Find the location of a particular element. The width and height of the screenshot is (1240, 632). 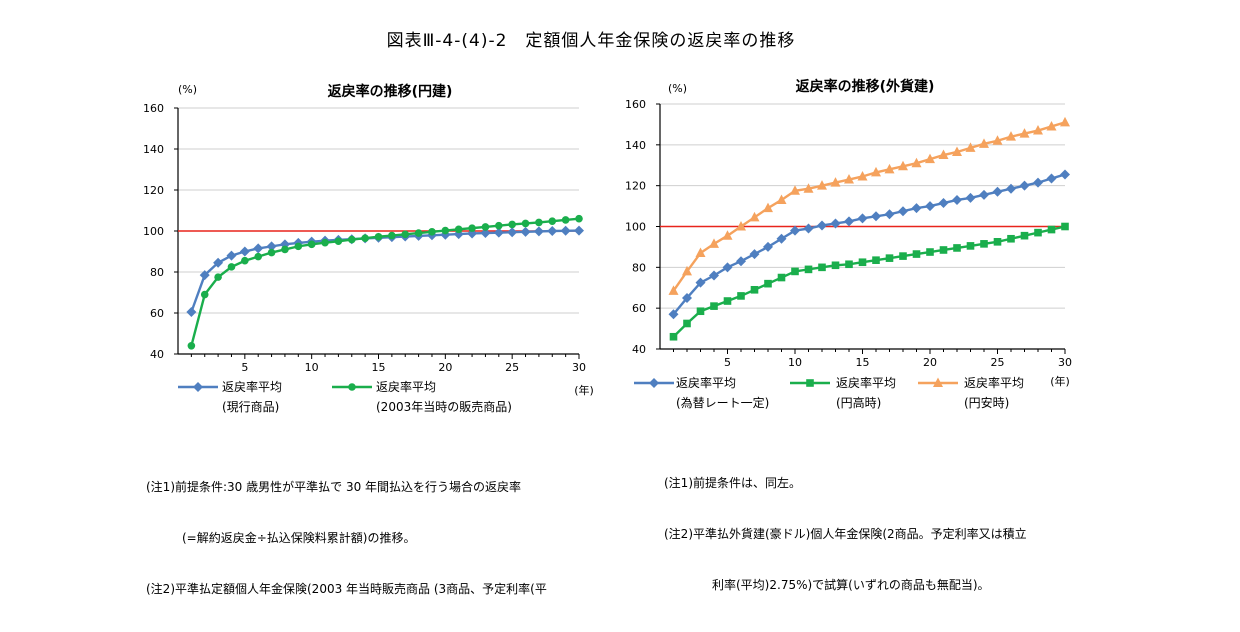

series-line is located at coordinates (869, 281).